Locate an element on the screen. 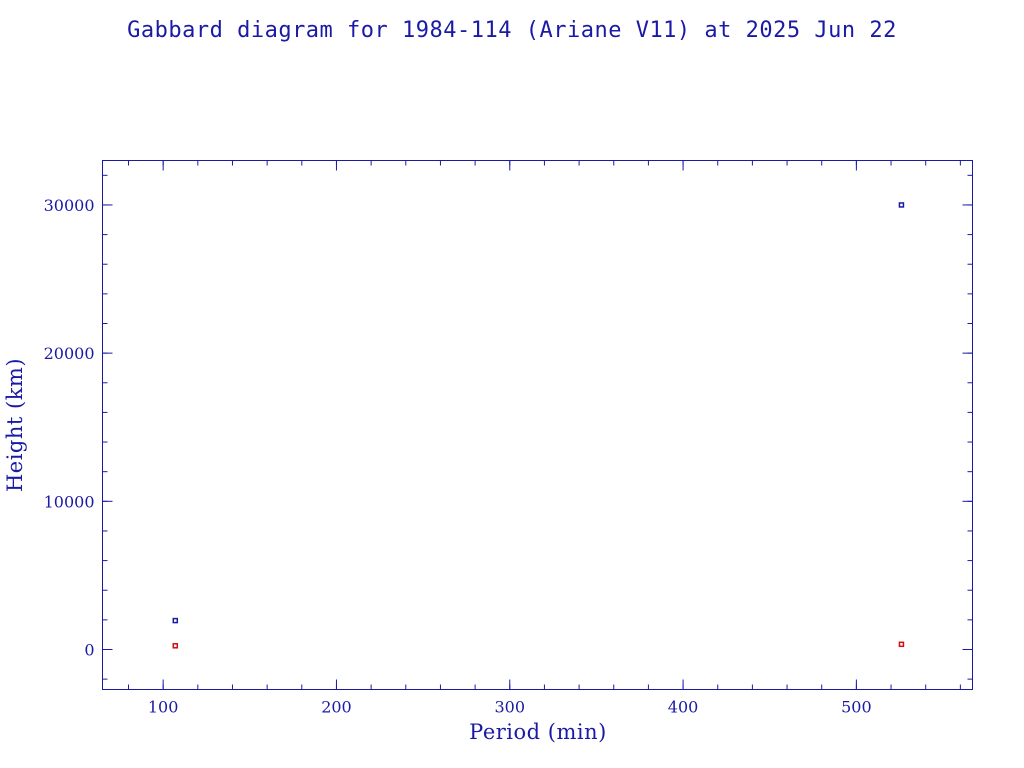 Image resolution: width=1024 pixels, height=768 pixels. x-tick-label: 200 is located at coordinates (336, 707).